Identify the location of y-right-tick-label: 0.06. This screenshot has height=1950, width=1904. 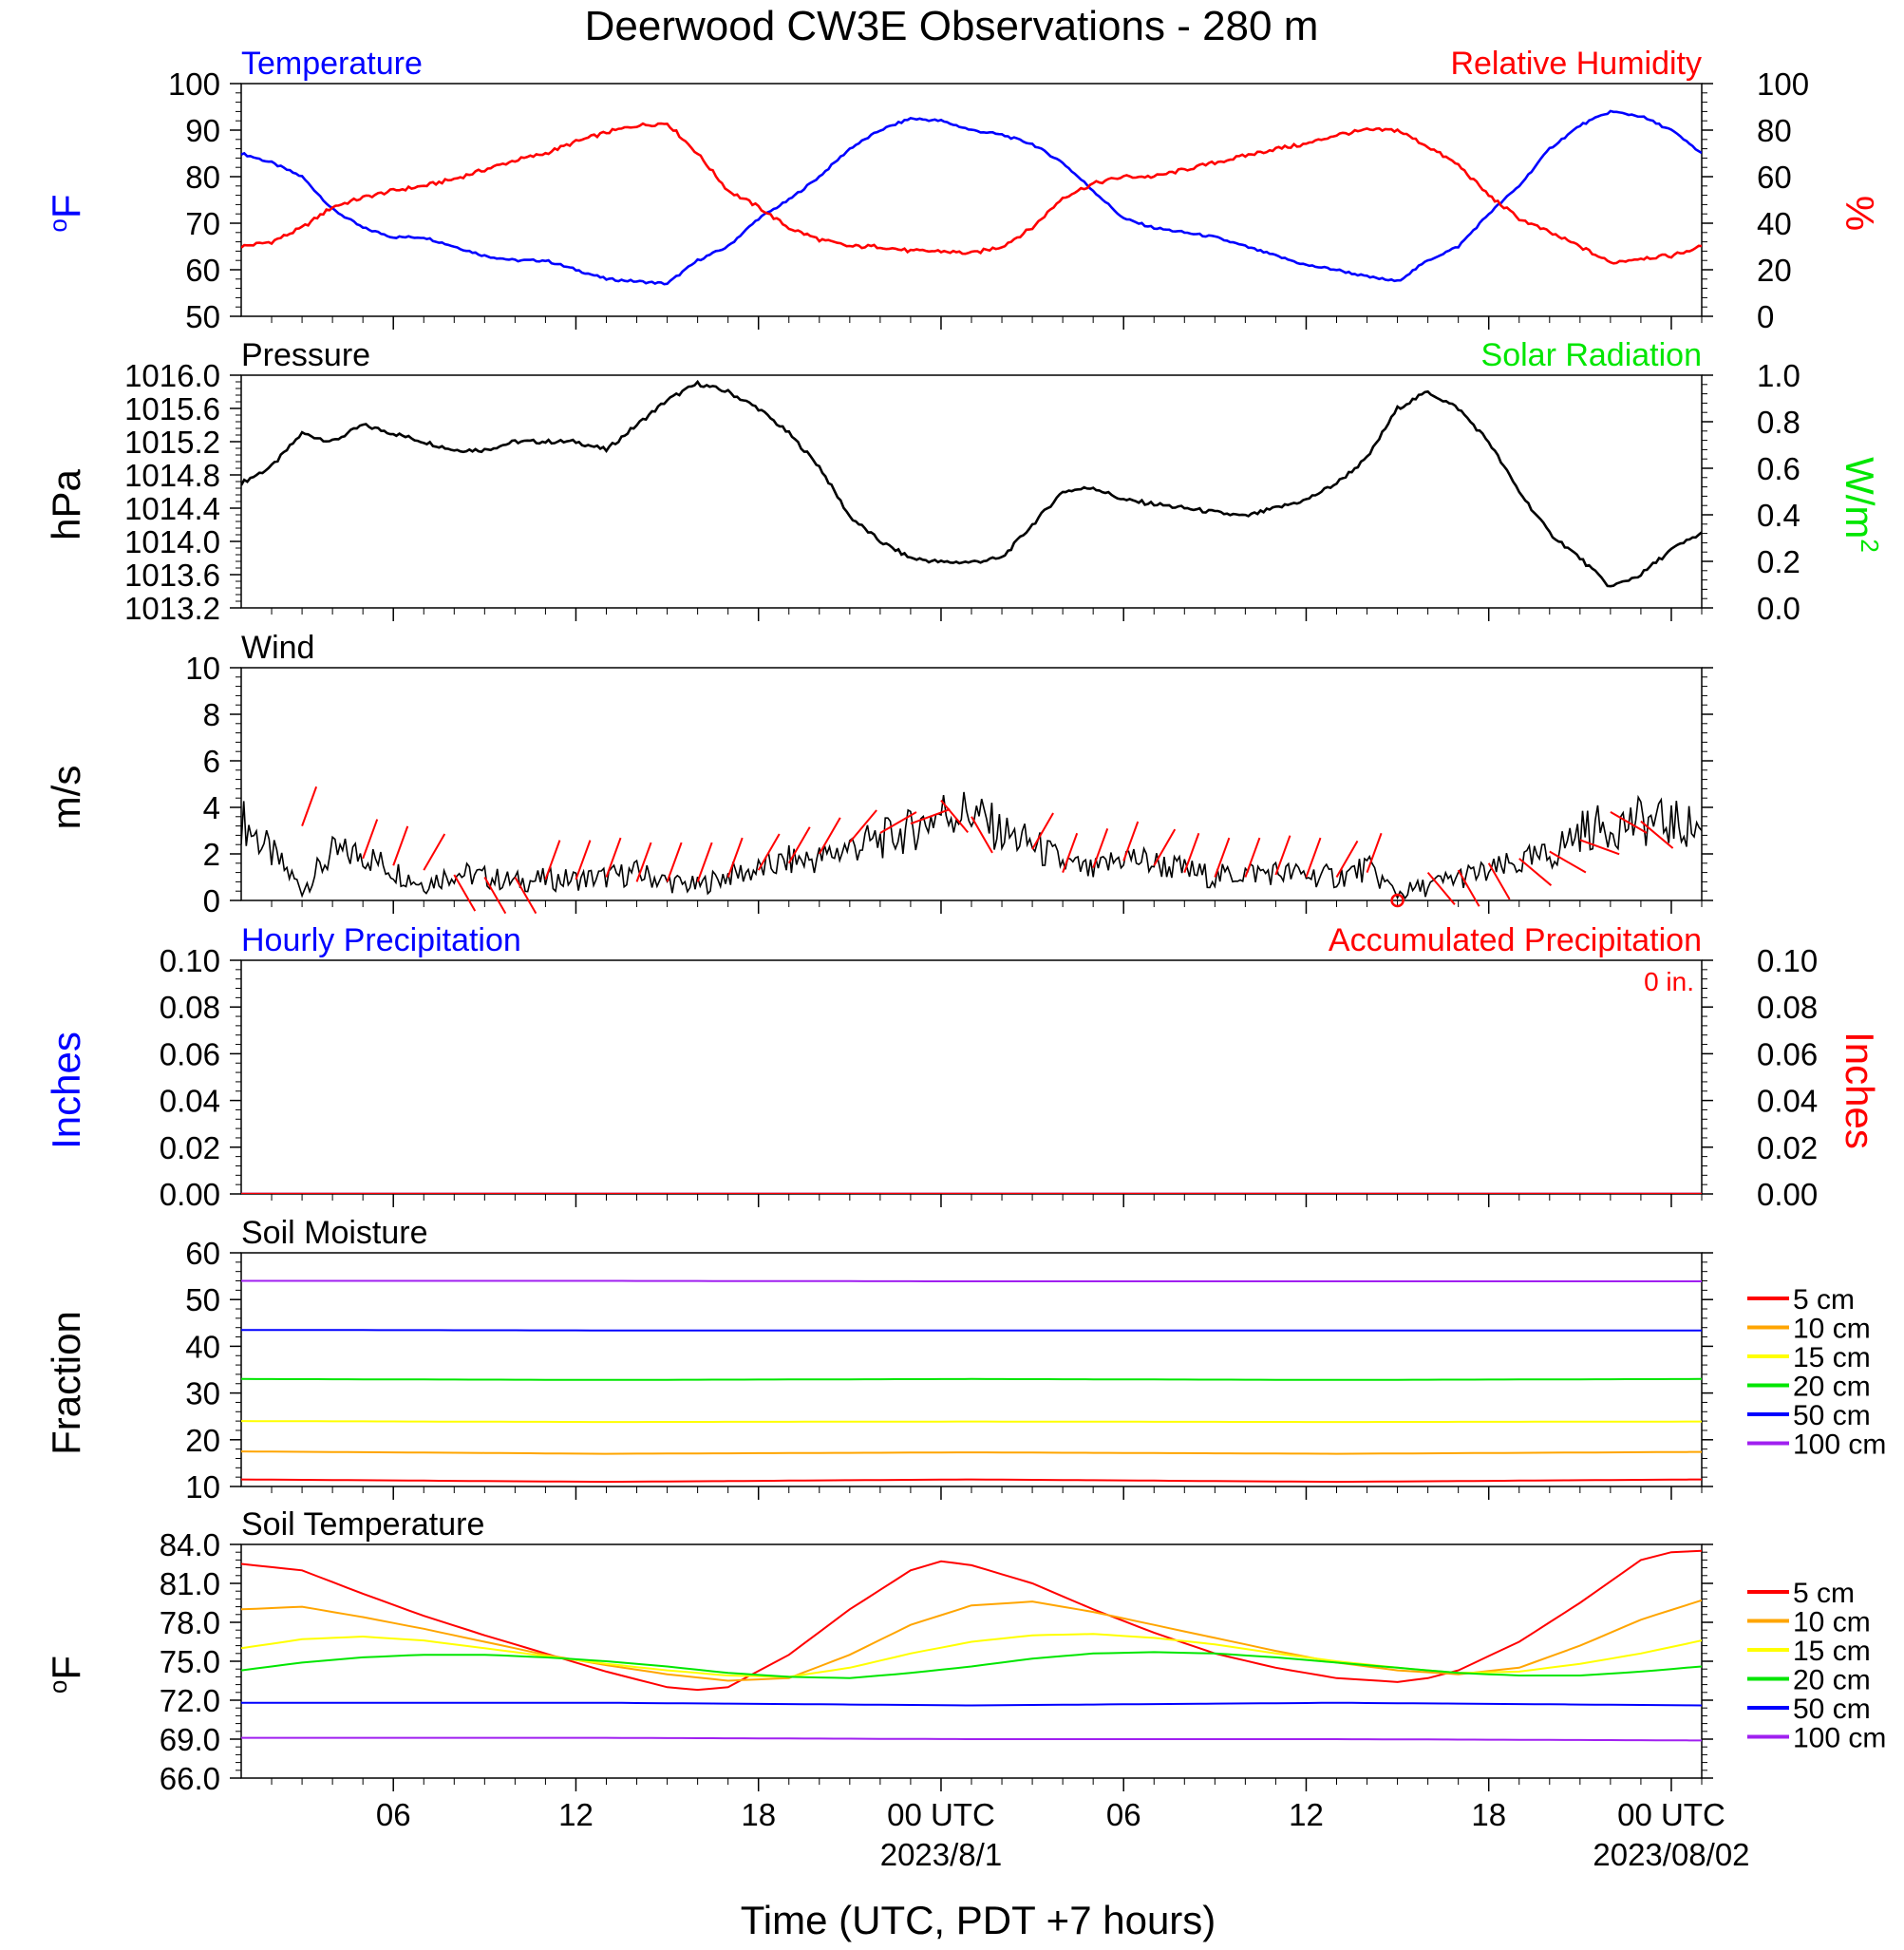
(1788, 1053).